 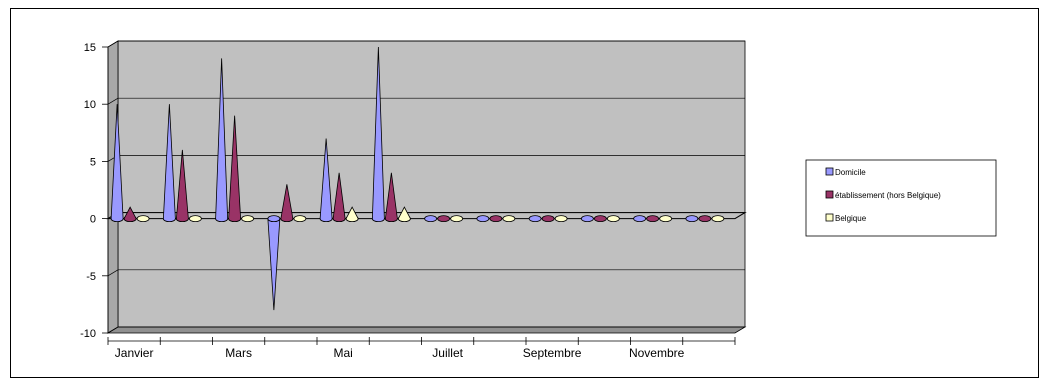 What do you see at coordinates (90, 105) in the screenshot?
I see `y-tick-label: 10` at bounding box center [90, 105].